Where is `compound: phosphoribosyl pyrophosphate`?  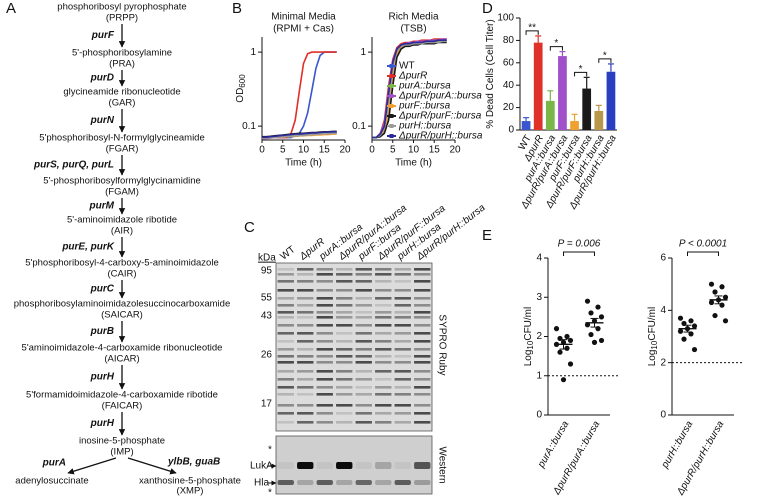
compound: phosphoribosyl pyrophosphate is located at coordinates (121, 7).